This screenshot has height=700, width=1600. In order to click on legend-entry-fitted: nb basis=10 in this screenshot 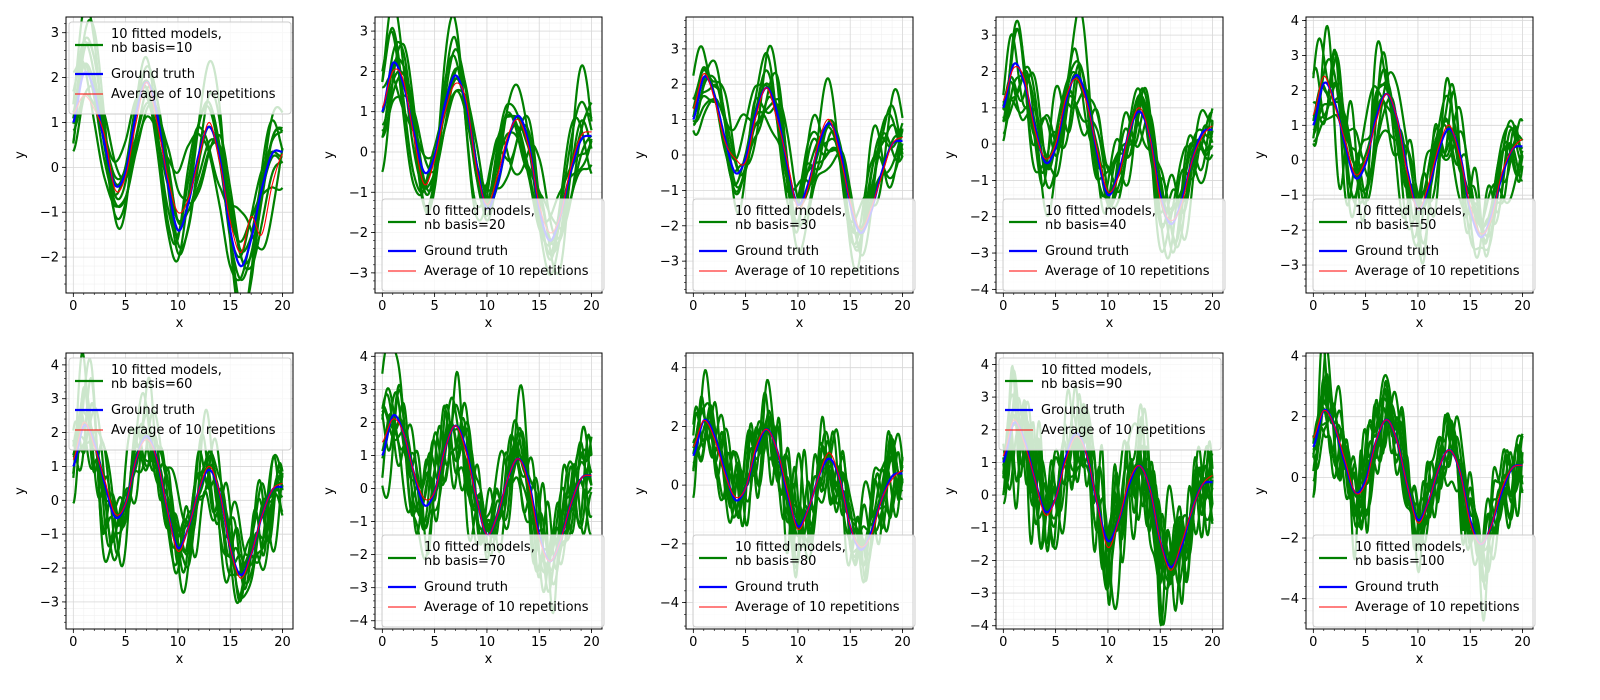, I will do `click(151, 48)`.